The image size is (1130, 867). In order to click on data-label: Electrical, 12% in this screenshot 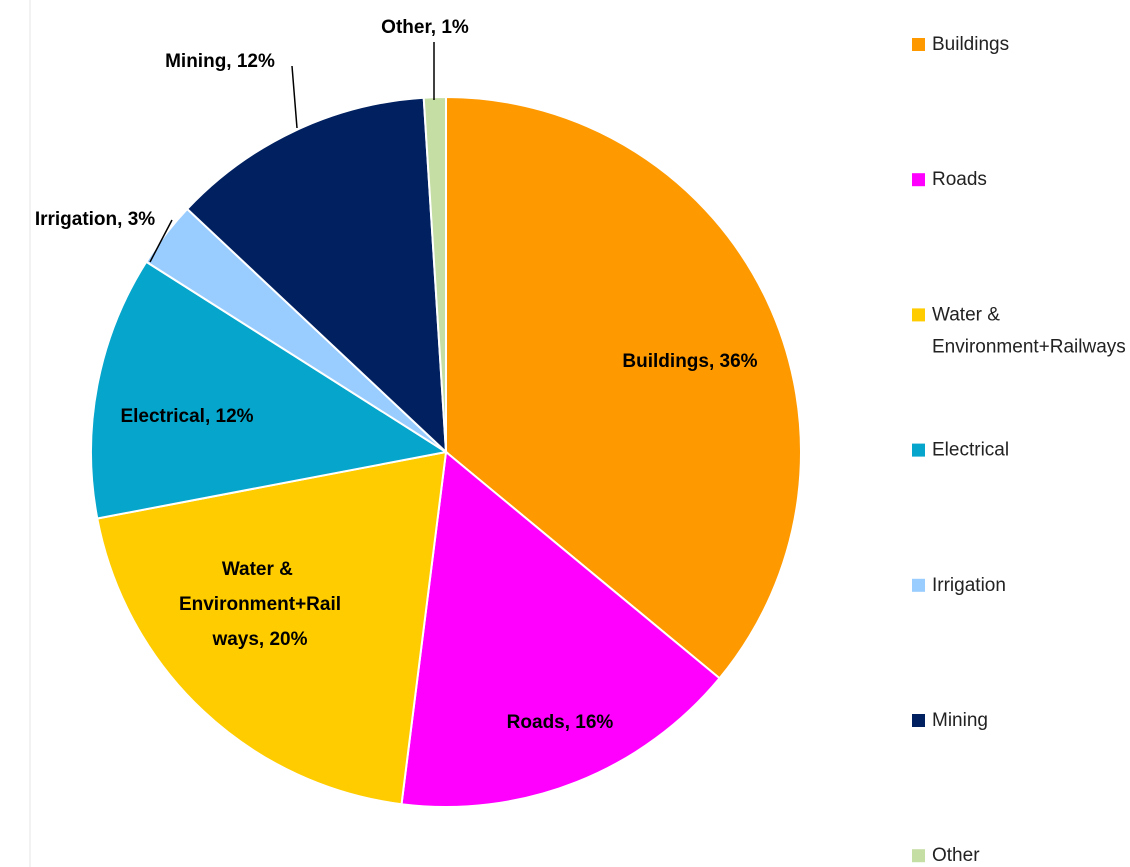, I will do `click(186, 416)`.